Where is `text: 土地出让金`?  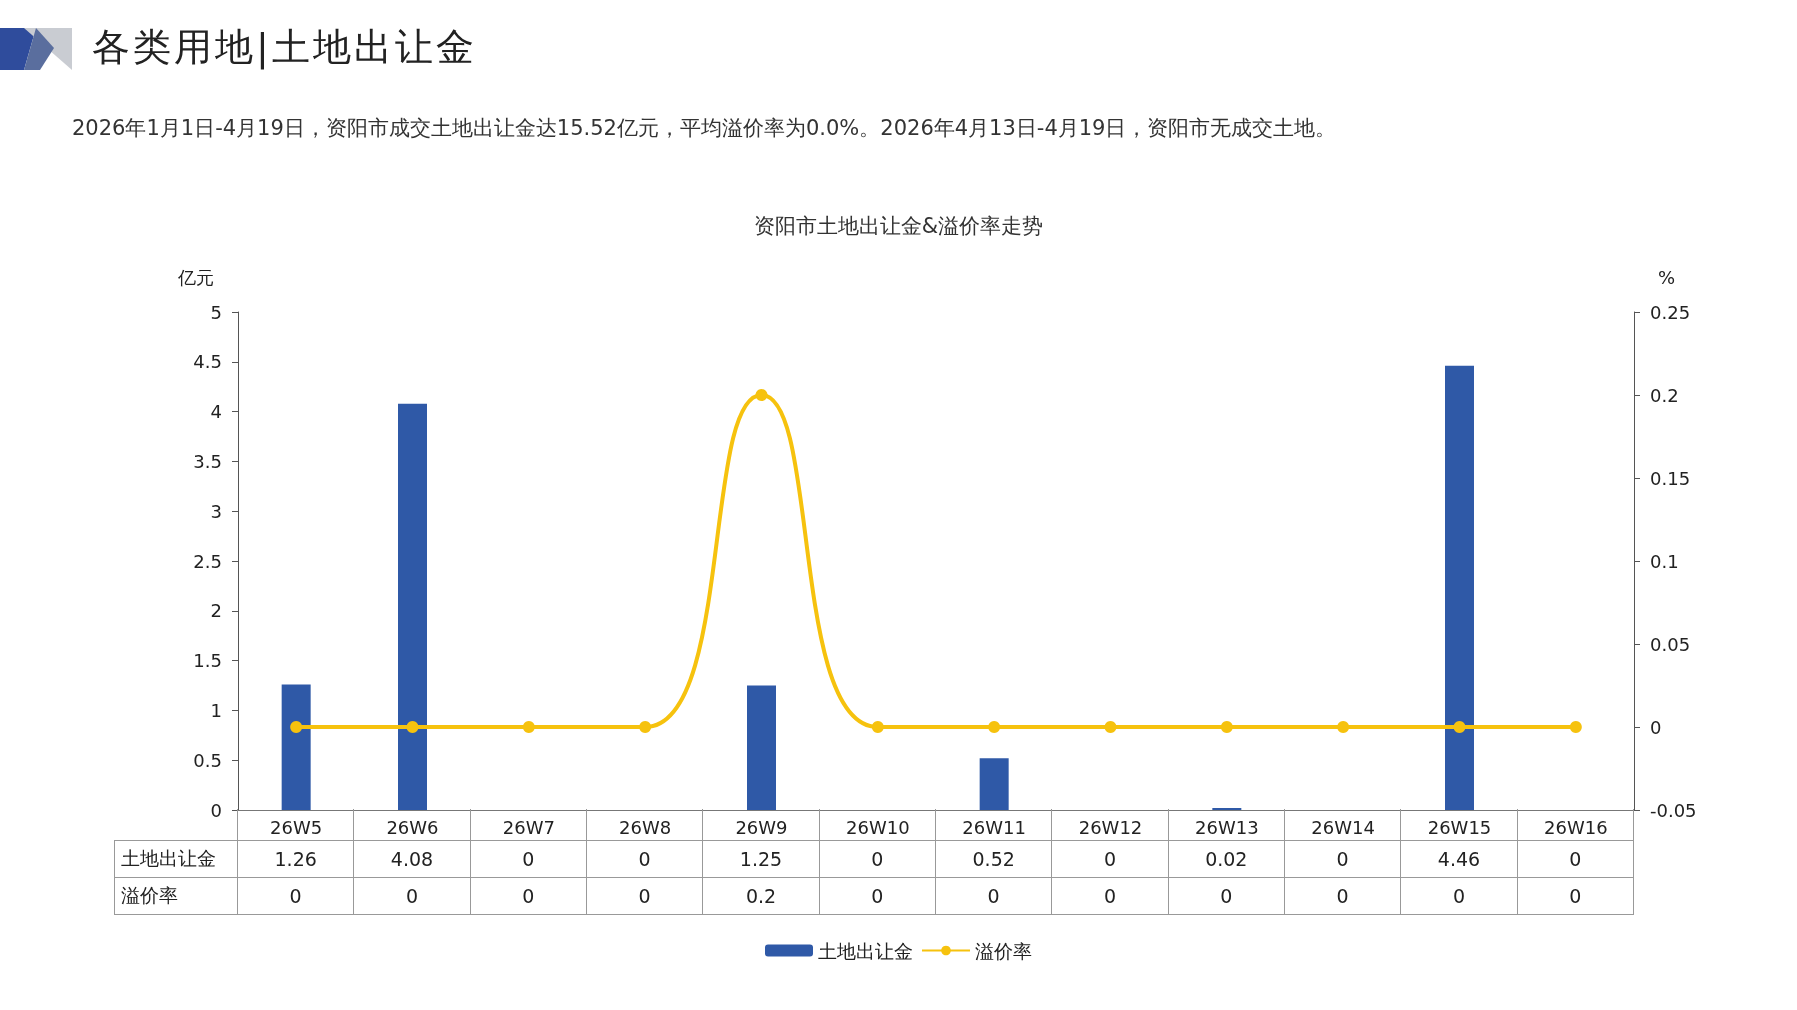 text: 土地出让金 is located at coordinates (168, 858).